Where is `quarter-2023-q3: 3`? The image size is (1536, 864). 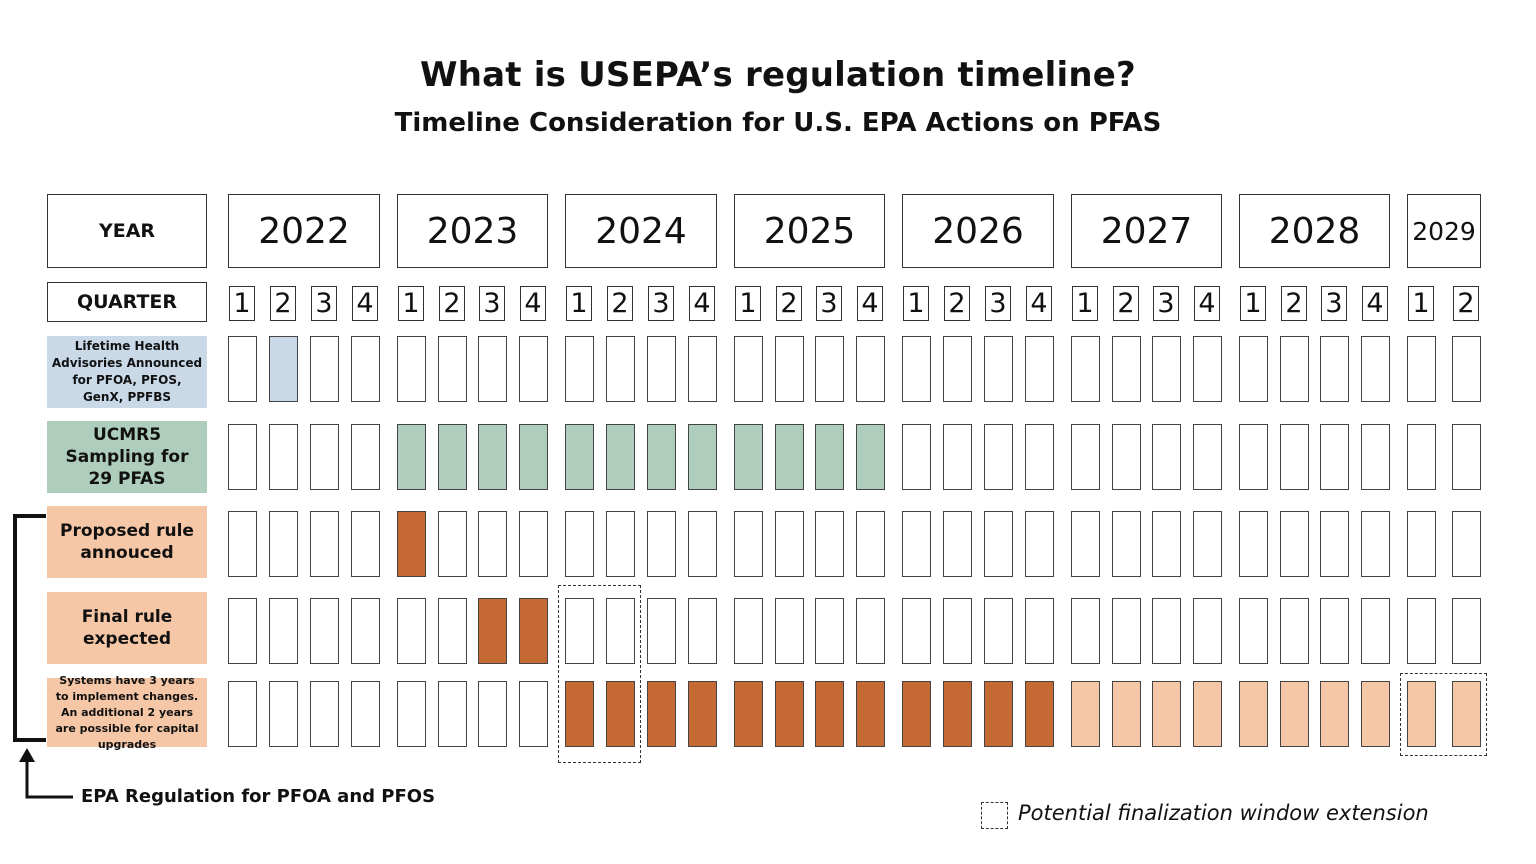
quarter-2023-q3: 3 is located at coordinates (492, 303).